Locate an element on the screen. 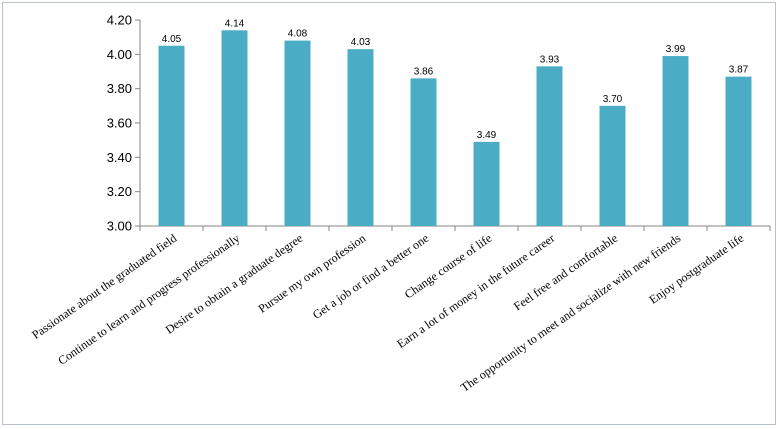 The image size is (780, 429). y-tick-label: 3.60 is located at coordinates (119, 123).